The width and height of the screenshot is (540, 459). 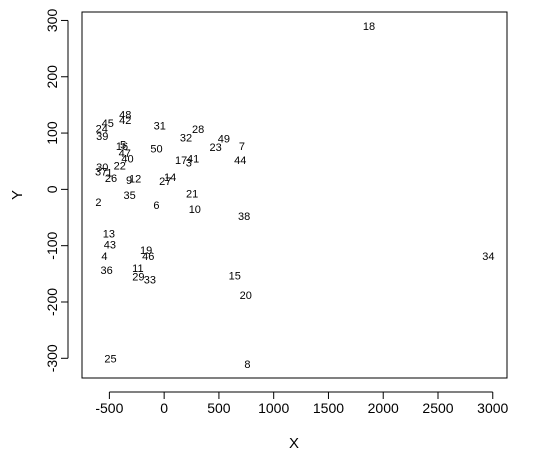 What do you see at coordinates (135, 180) in the screenshot?
I see `data-point-label: 12` at bounding box center [135, 180].